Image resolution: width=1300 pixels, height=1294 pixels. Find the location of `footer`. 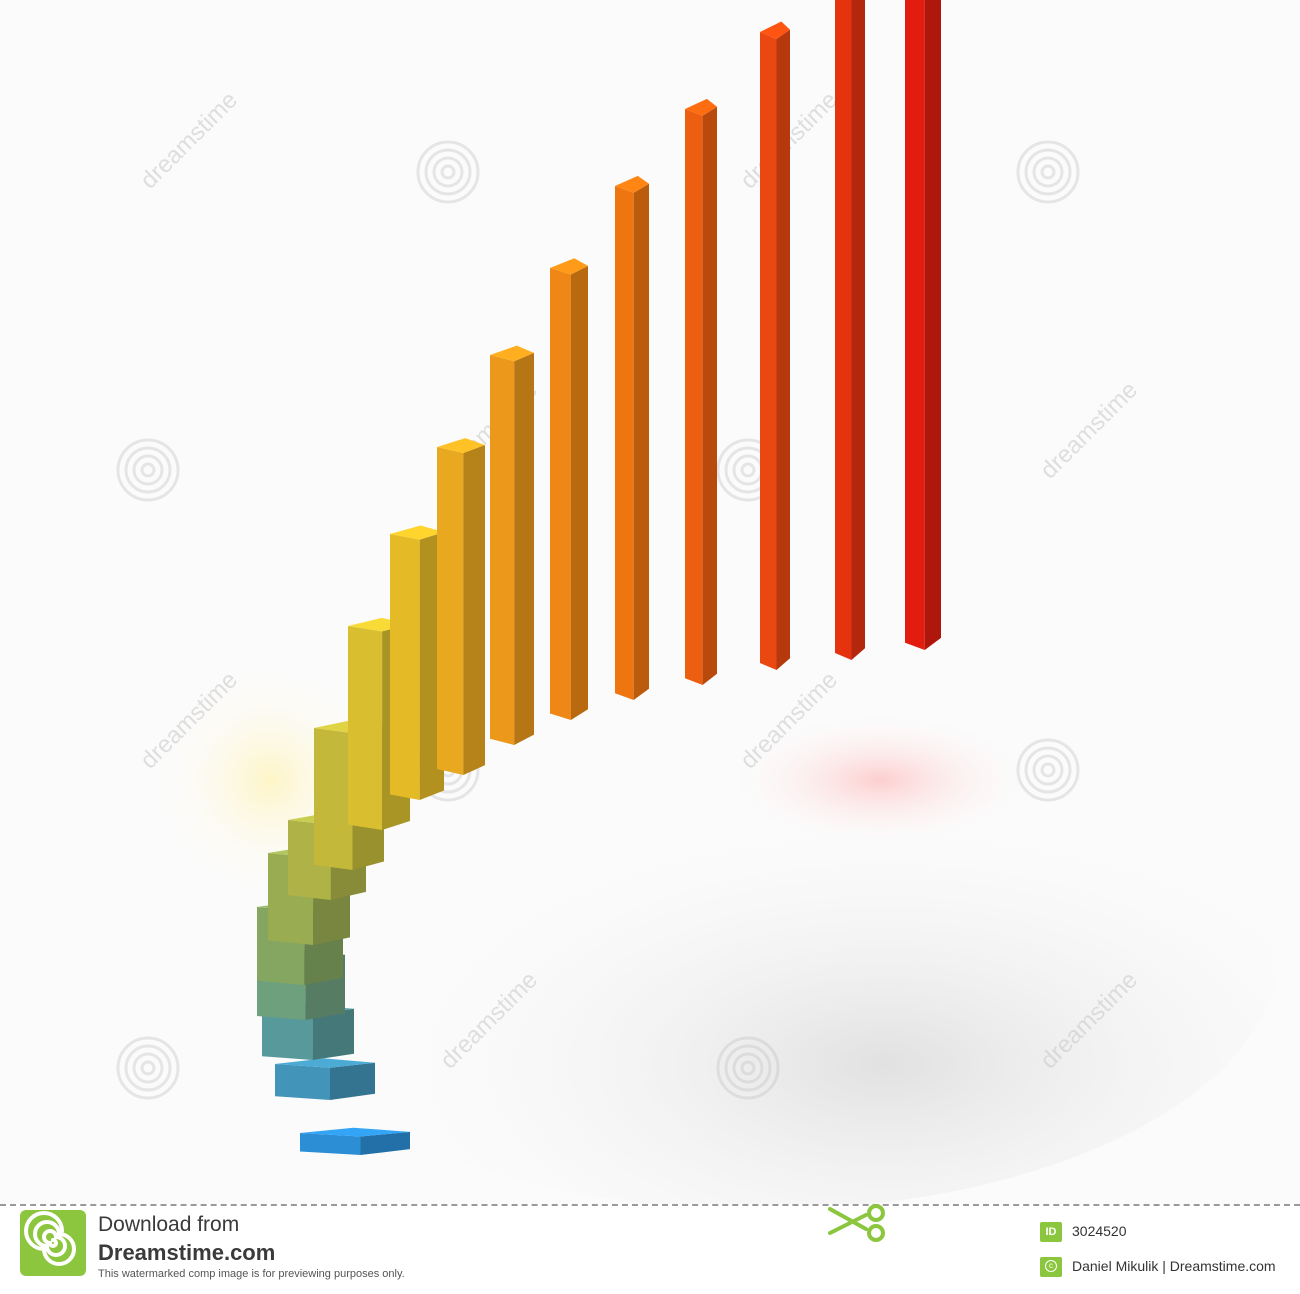

footer is located at coordinates (650, 1250).